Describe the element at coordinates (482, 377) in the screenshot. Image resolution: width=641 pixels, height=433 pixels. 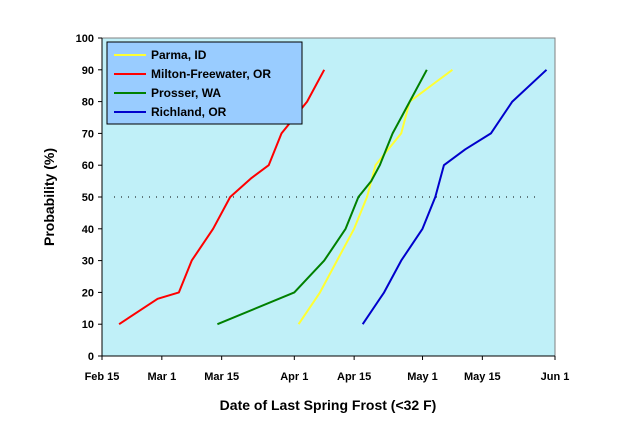
I see `x-tick-label: May 15` at that location.